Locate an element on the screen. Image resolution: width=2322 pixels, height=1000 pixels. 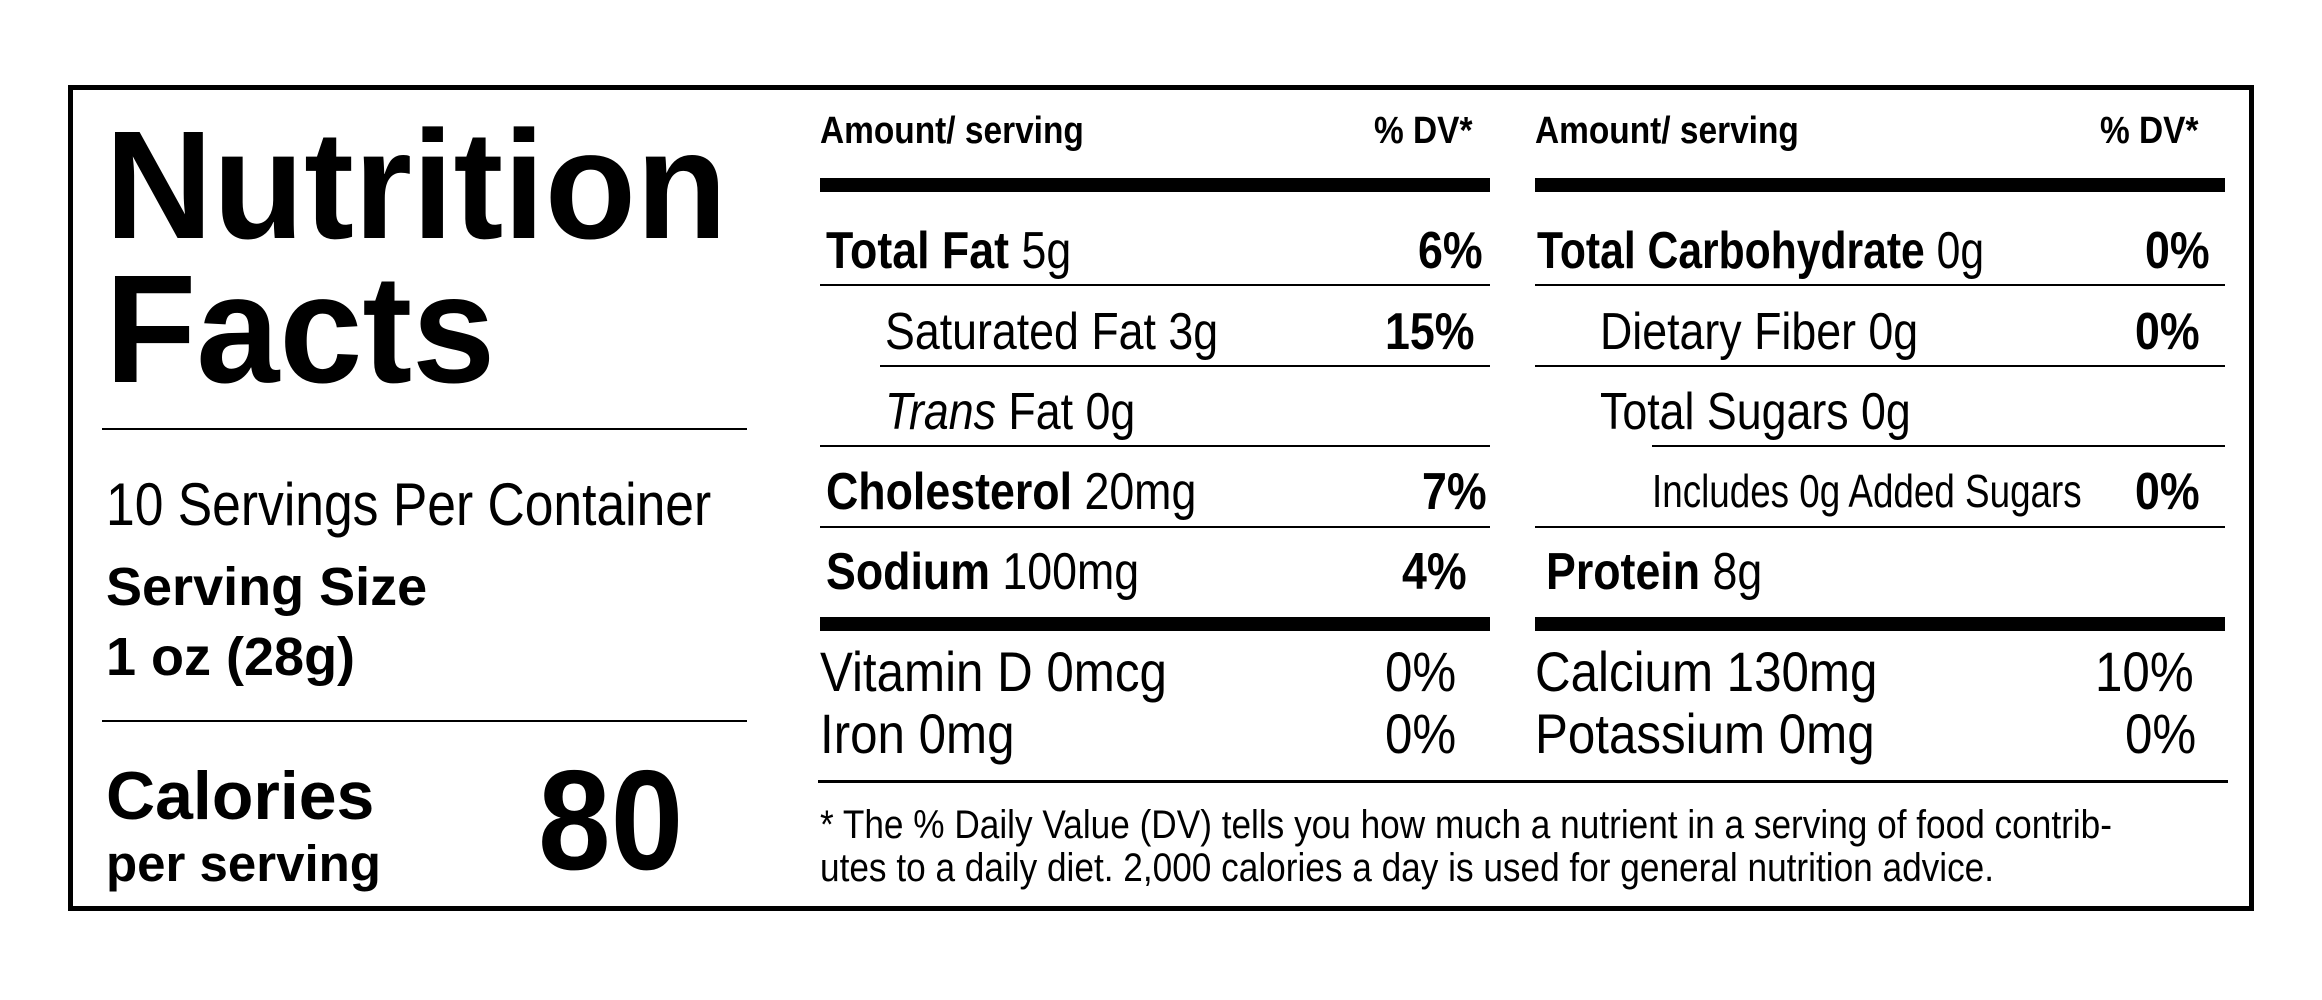
saturated-fat-row: Saturated Fat 3g is located at coordinates (1051, 332).